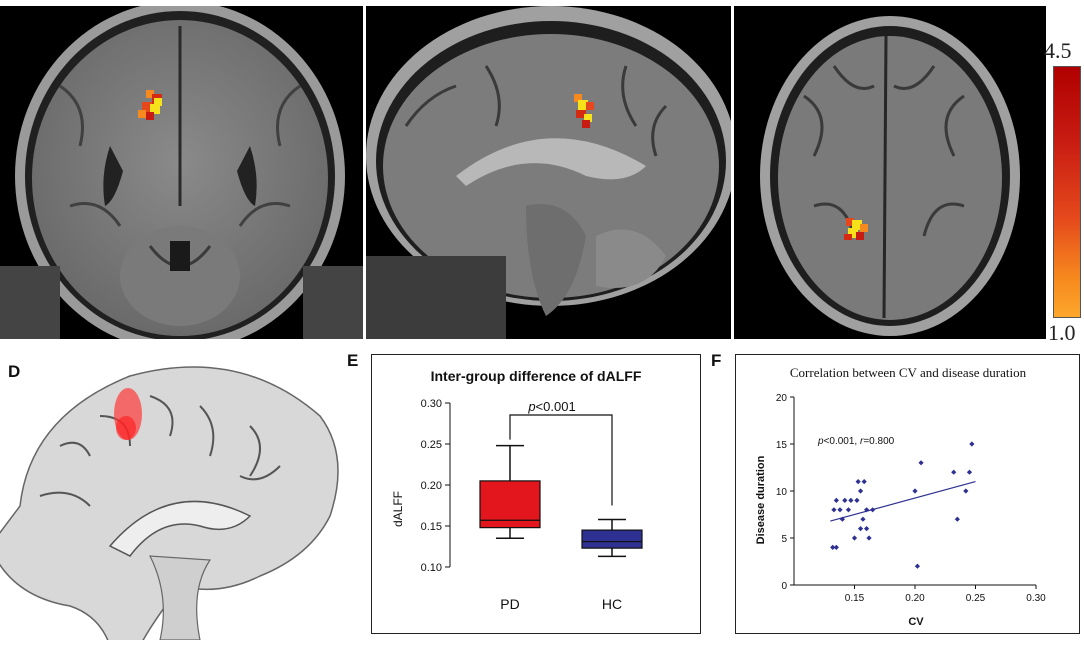  Describe the element at coordinates (903, 501) in the screenshot. I see `scatter-fit-line` at that location.